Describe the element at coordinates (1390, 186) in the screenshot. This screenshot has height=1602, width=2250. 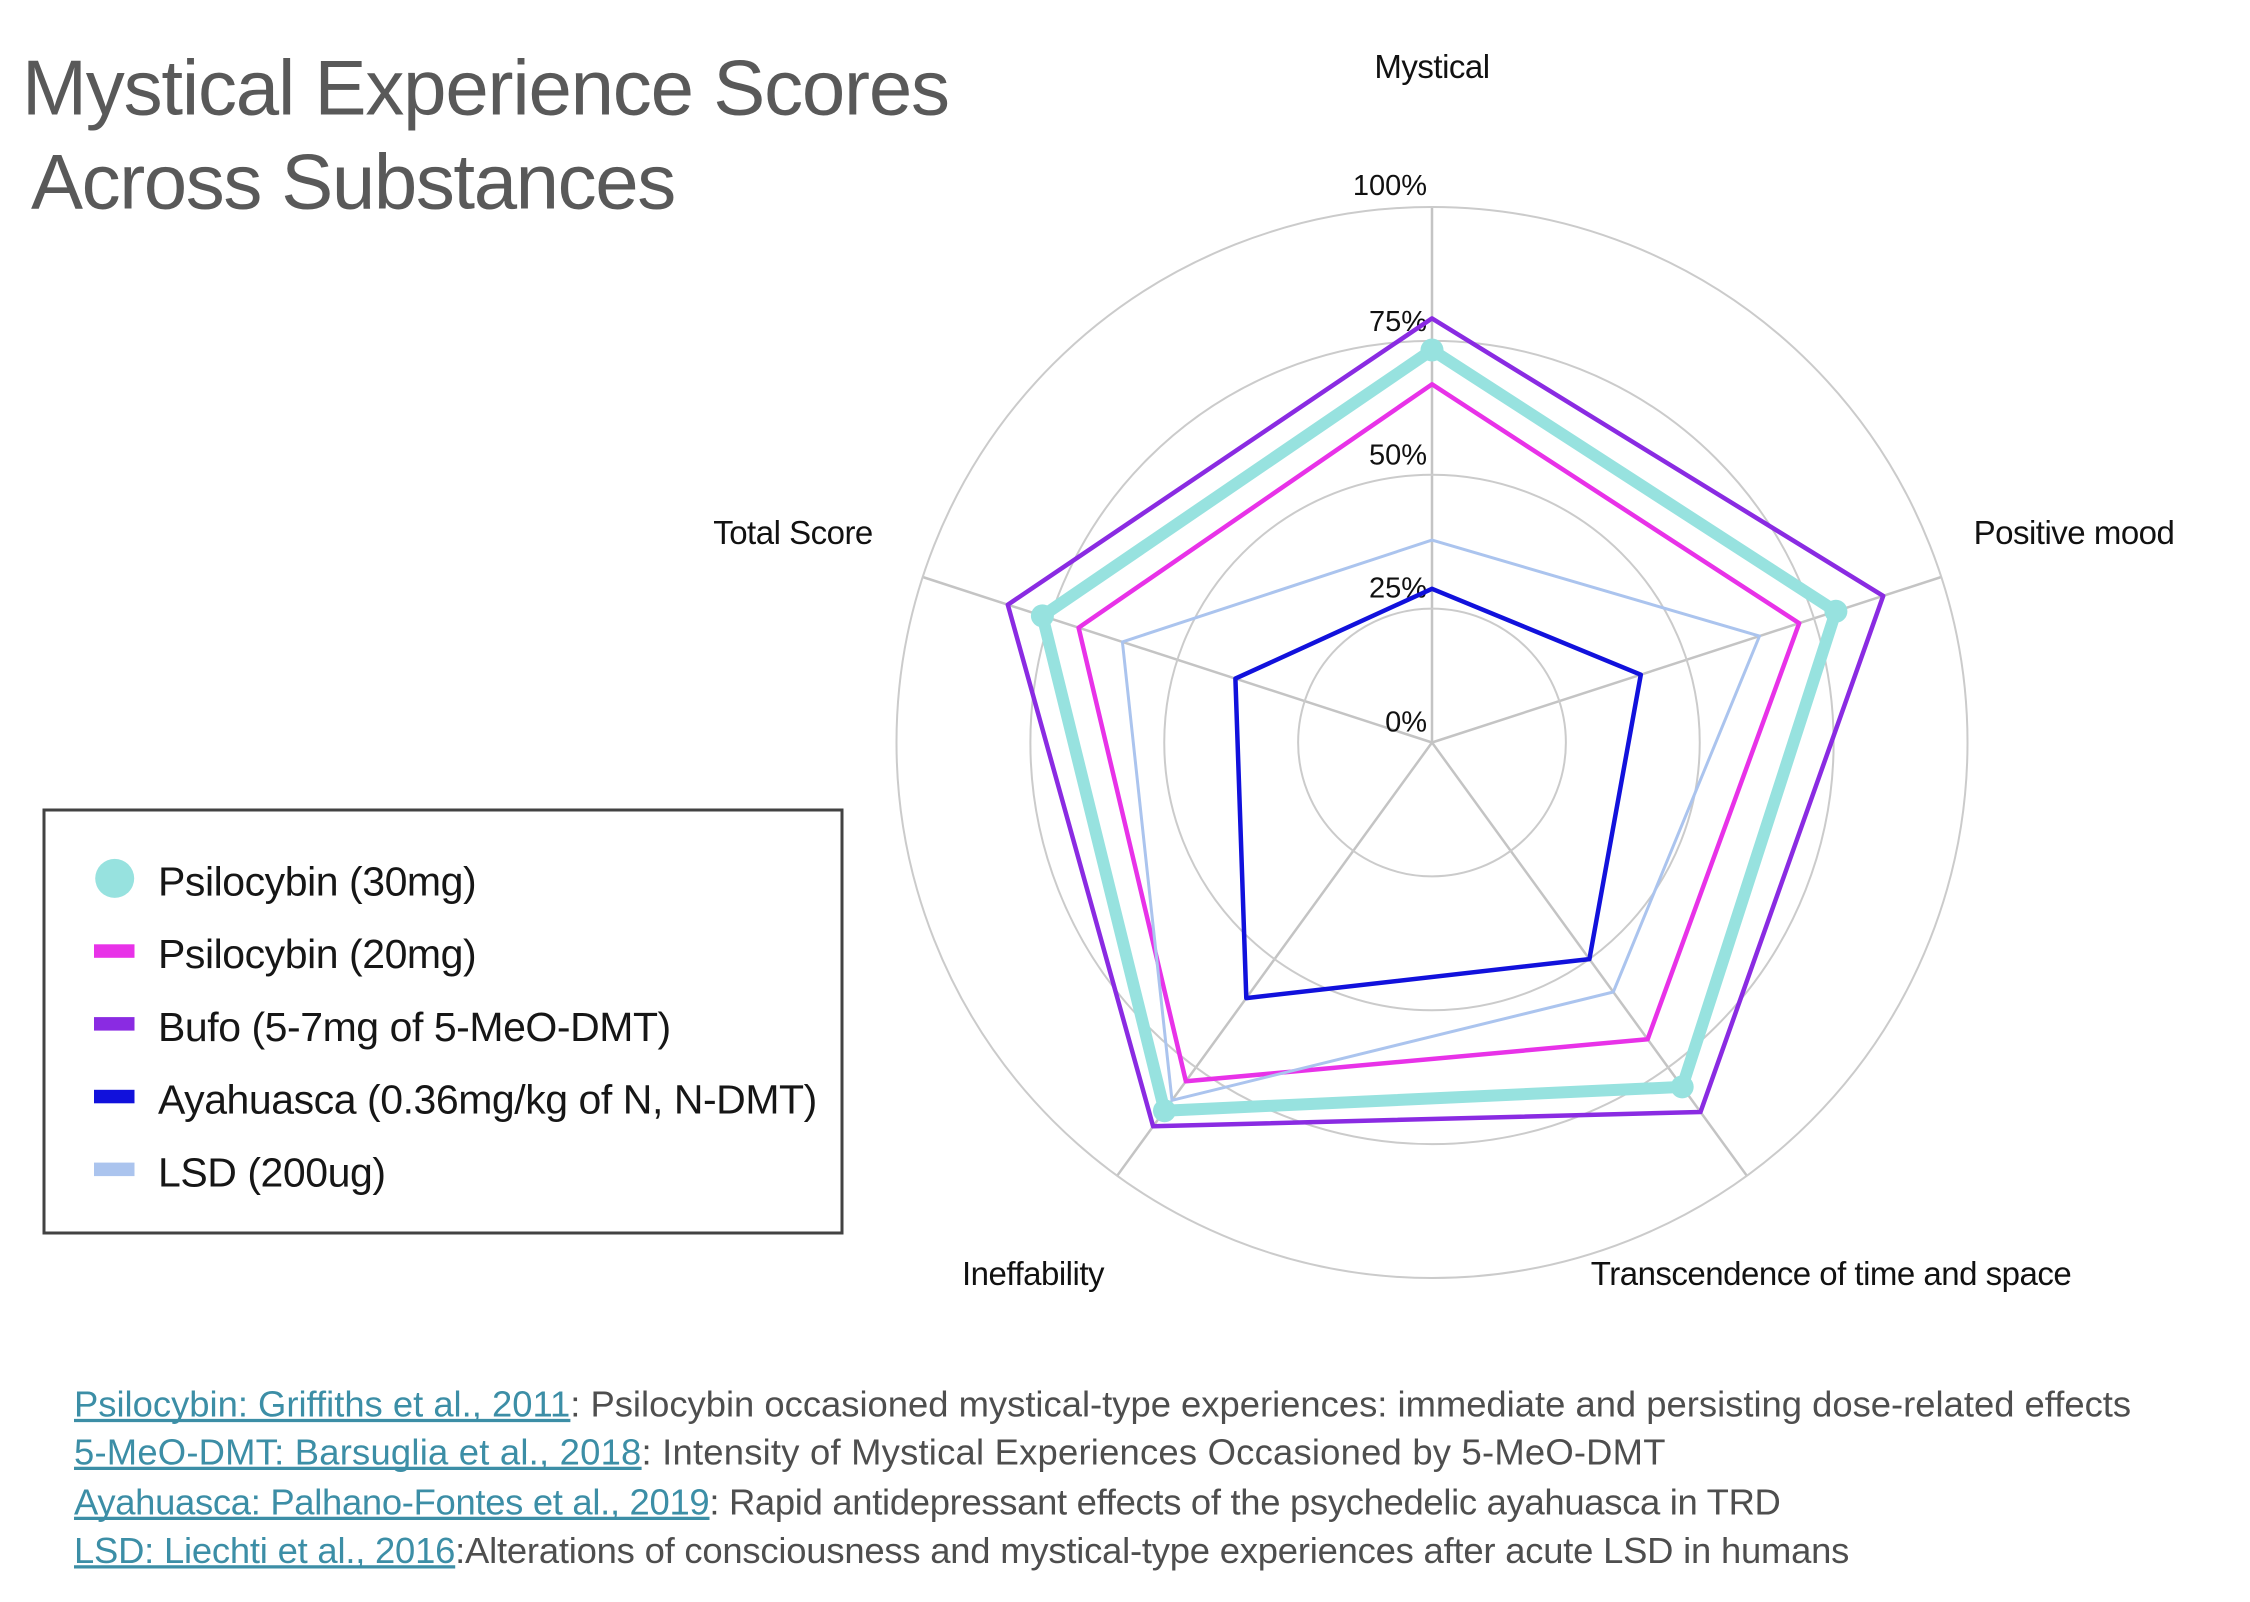
I see `svg-text: 100%` at that location.